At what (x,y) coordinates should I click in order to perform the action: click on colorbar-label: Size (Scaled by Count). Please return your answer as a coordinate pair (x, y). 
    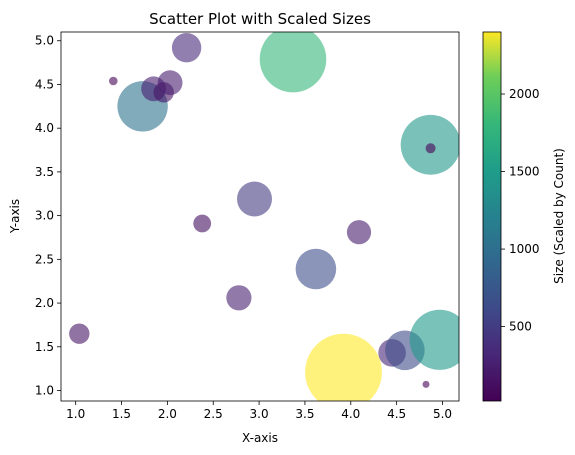
    Looking at the image, I should click on (559, 216).